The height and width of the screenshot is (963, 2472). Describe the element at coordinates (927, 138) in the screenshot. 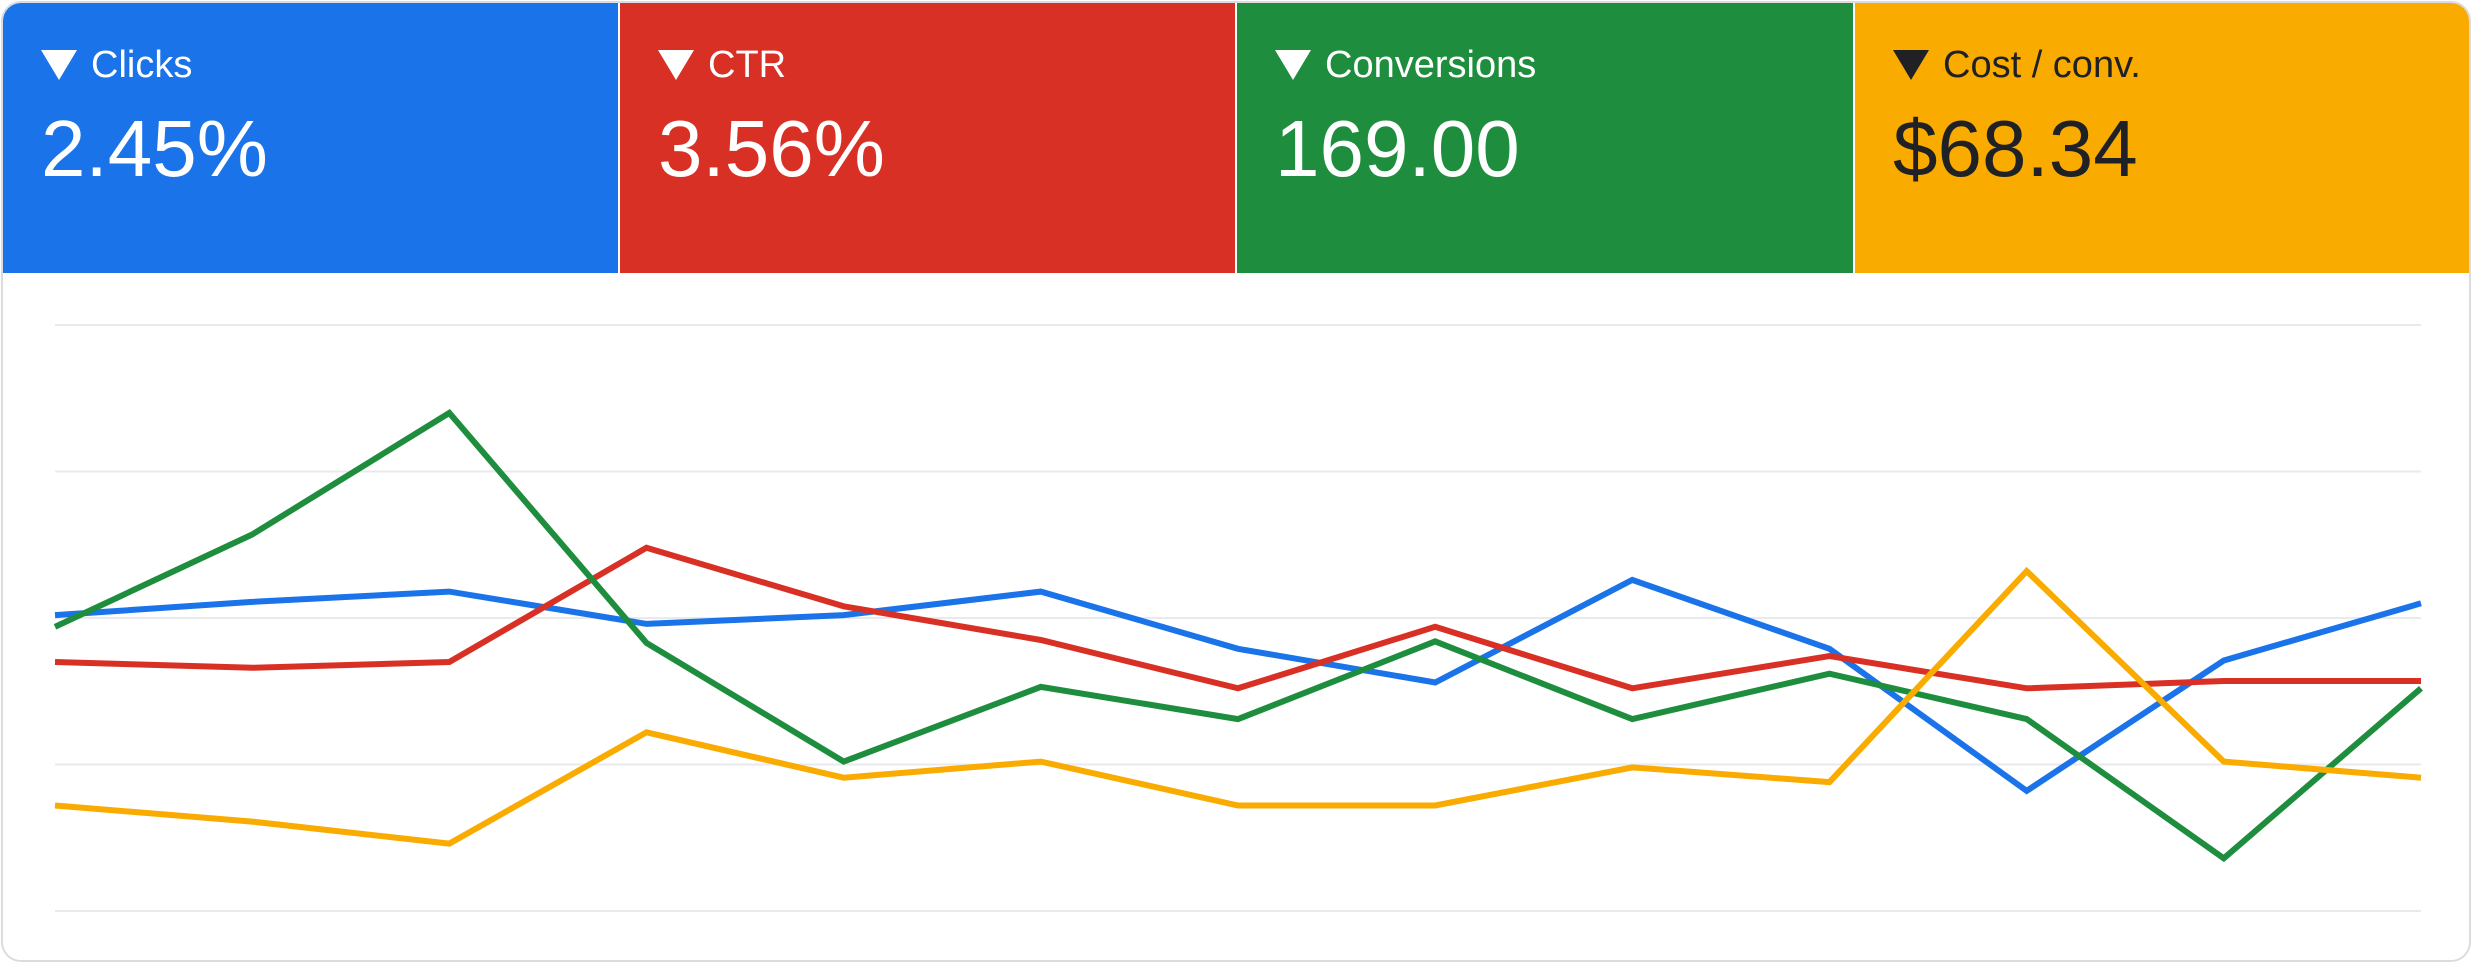

I see `metric-tile-ctr: CTR 3.56%` at that location.